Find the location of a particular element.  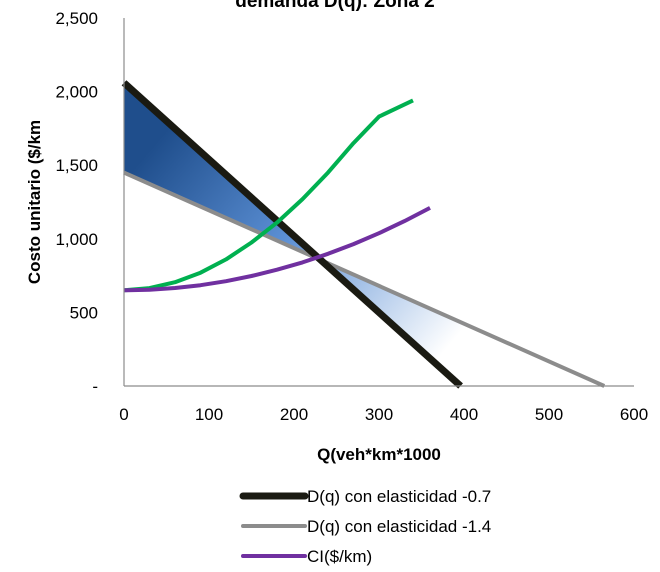

chart-title: demanda D(q): Zona 2 is located at coordinates (335, 6).